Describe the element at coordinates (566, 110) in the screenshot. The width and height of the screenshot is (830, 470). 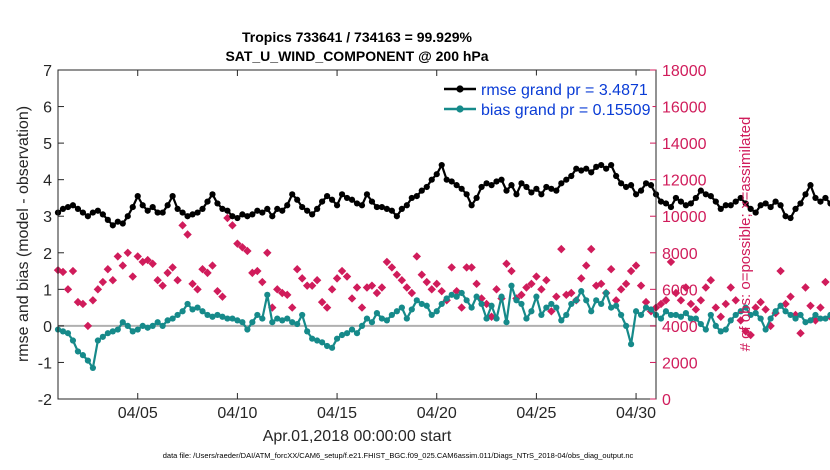
I see `legend-bias-label: bias grand pr = 0.15509` at that location.